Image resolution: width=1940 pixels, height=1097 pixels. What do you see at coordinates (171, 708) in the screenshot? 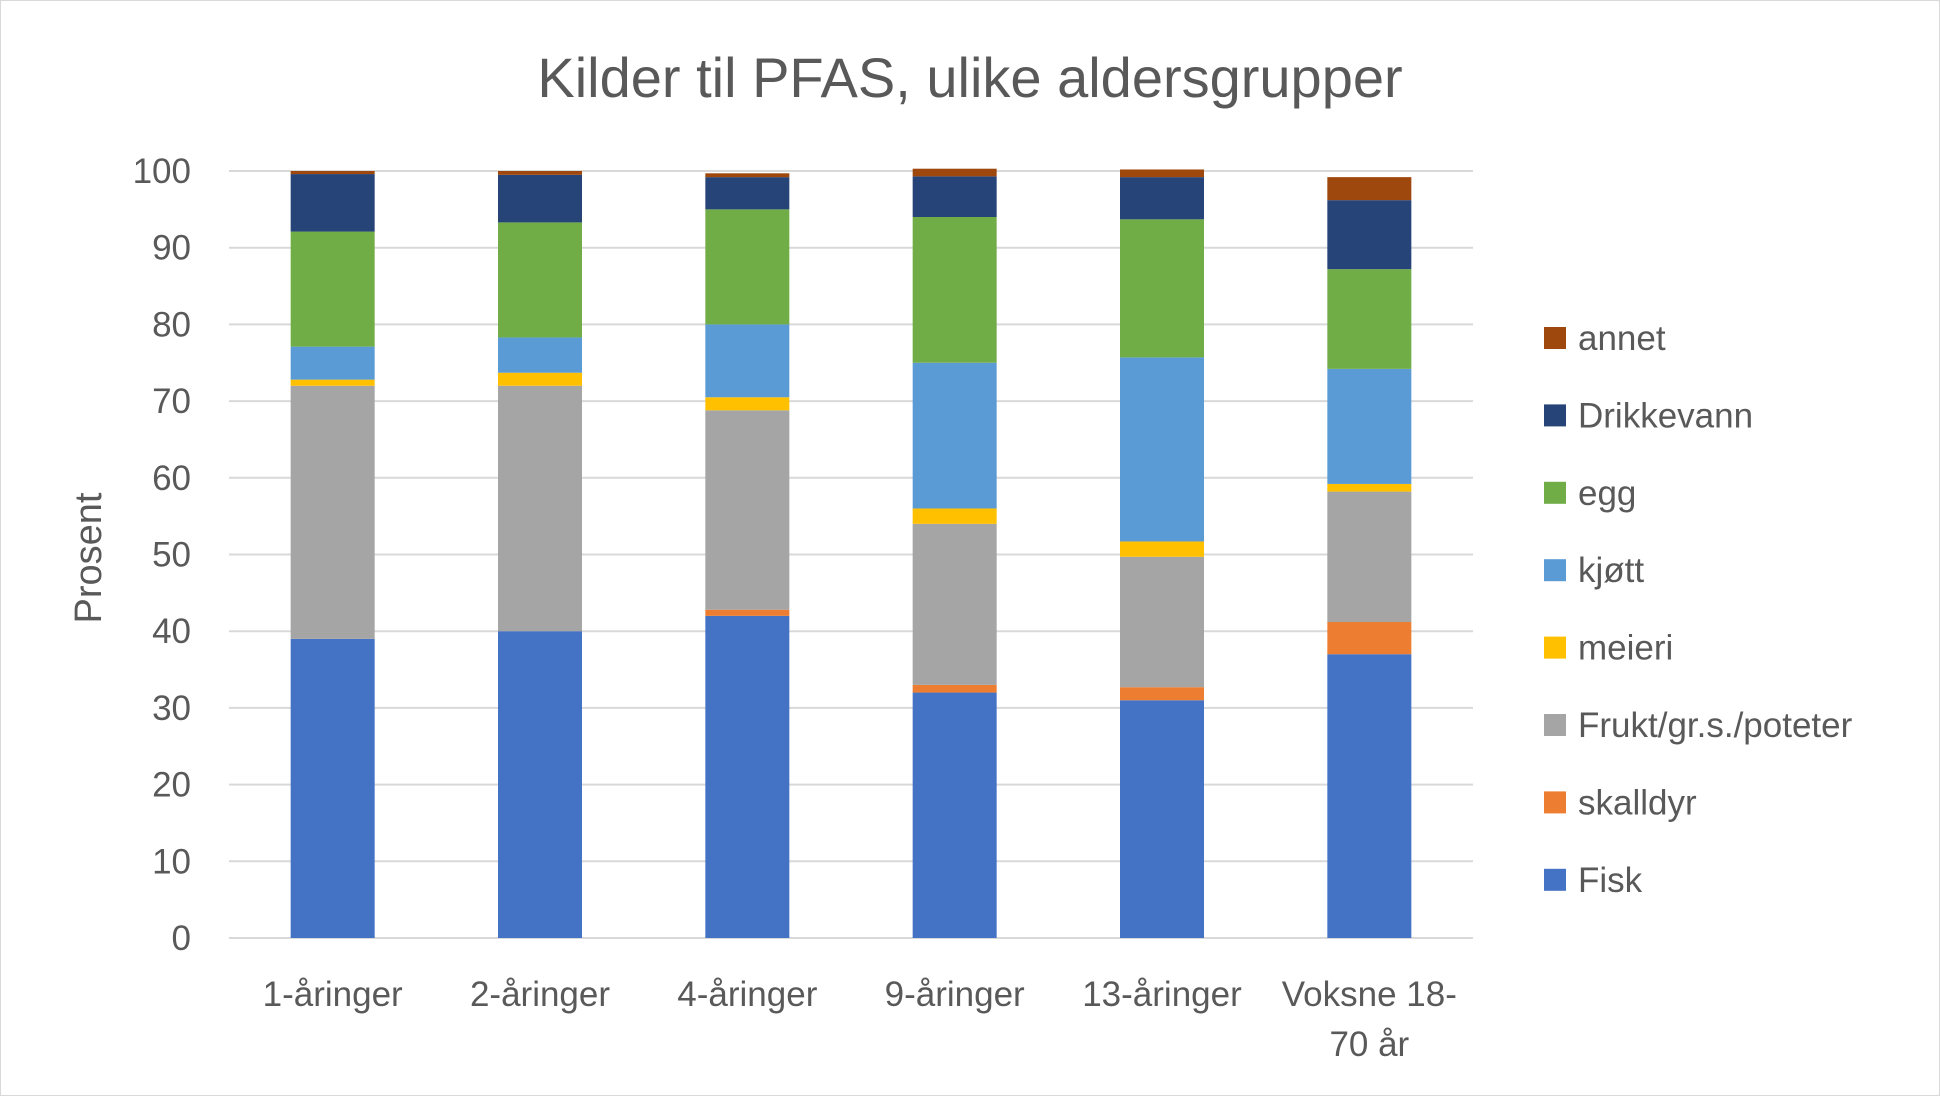
I see `y-tick-label: 30` at bounding box center [171, 708].